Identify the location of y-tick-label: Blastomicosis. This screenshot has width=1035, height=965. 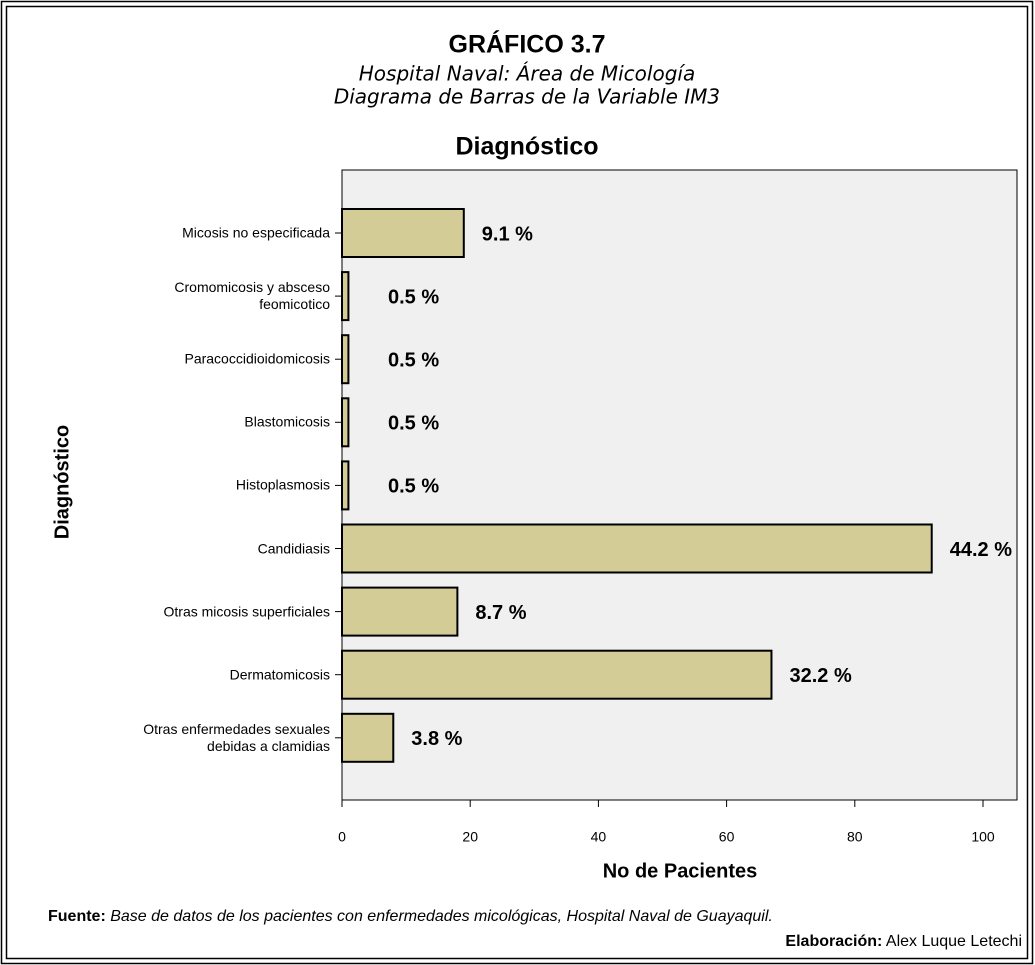
(287, 421).